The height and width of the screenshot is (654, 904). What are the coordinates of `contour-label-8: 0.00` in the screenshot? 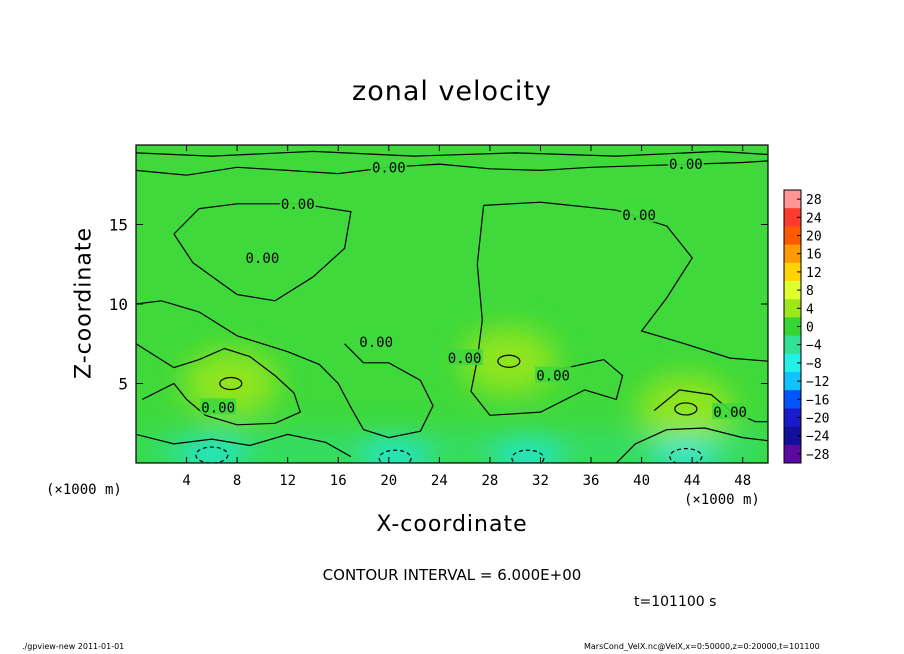 It's located at (553, 377).